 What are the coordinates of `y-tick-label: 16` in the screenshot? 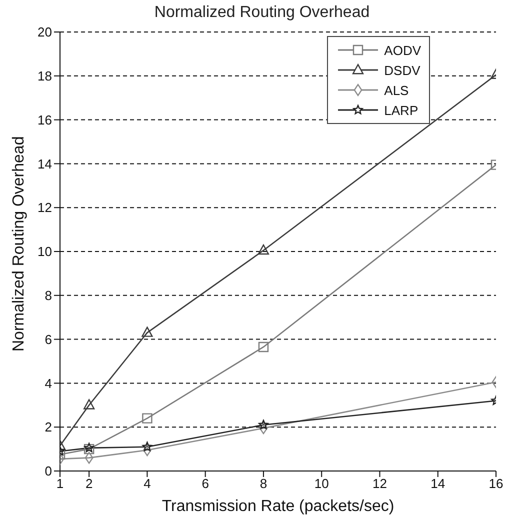 It's located at (45, 120).